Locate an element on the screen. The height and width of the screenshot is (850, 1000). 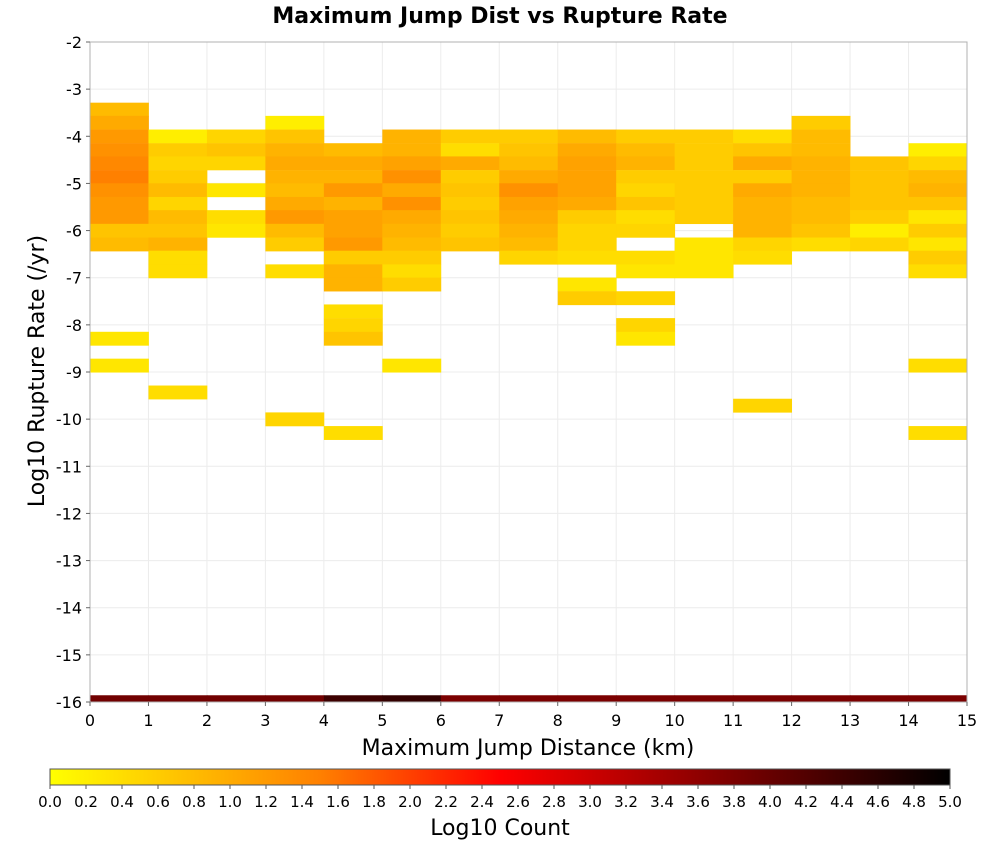
x-tick-label: 10 is located at coordinates (674, 720).